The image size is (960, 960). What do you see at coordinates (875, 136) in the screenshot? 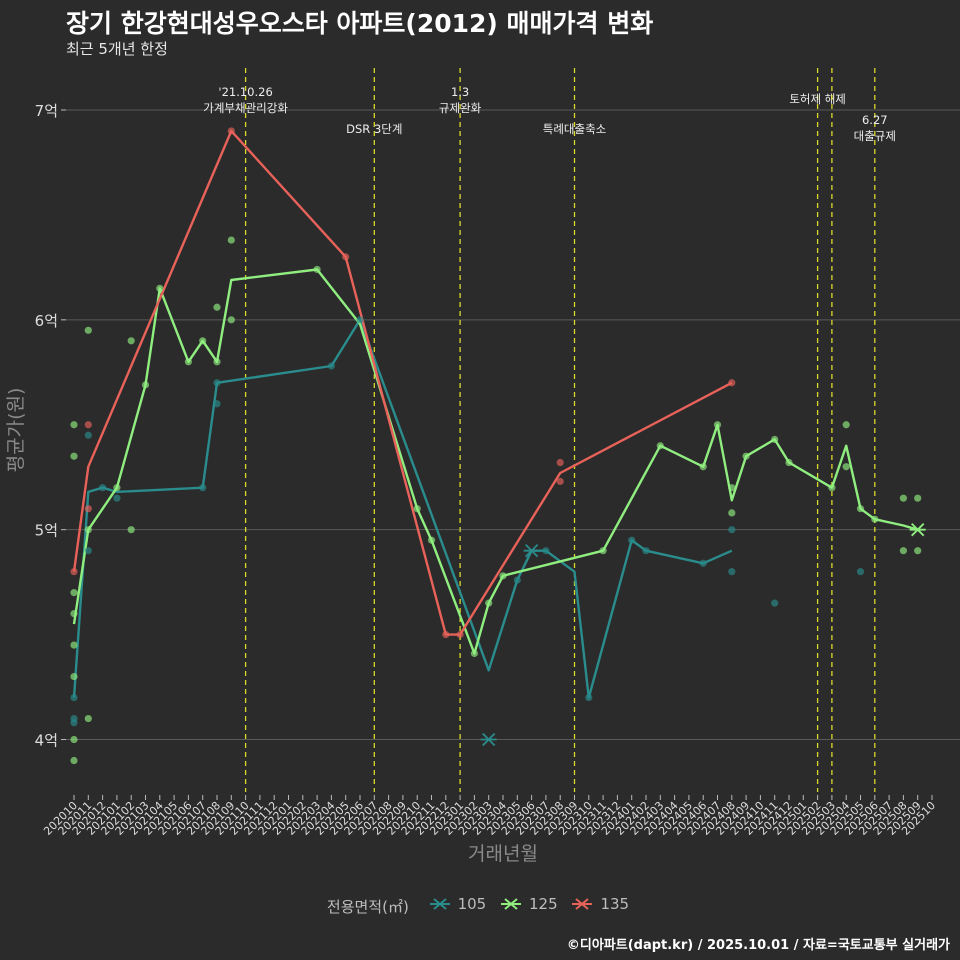
I see `event-label: 대출규제` at bounding box center [875, 136].